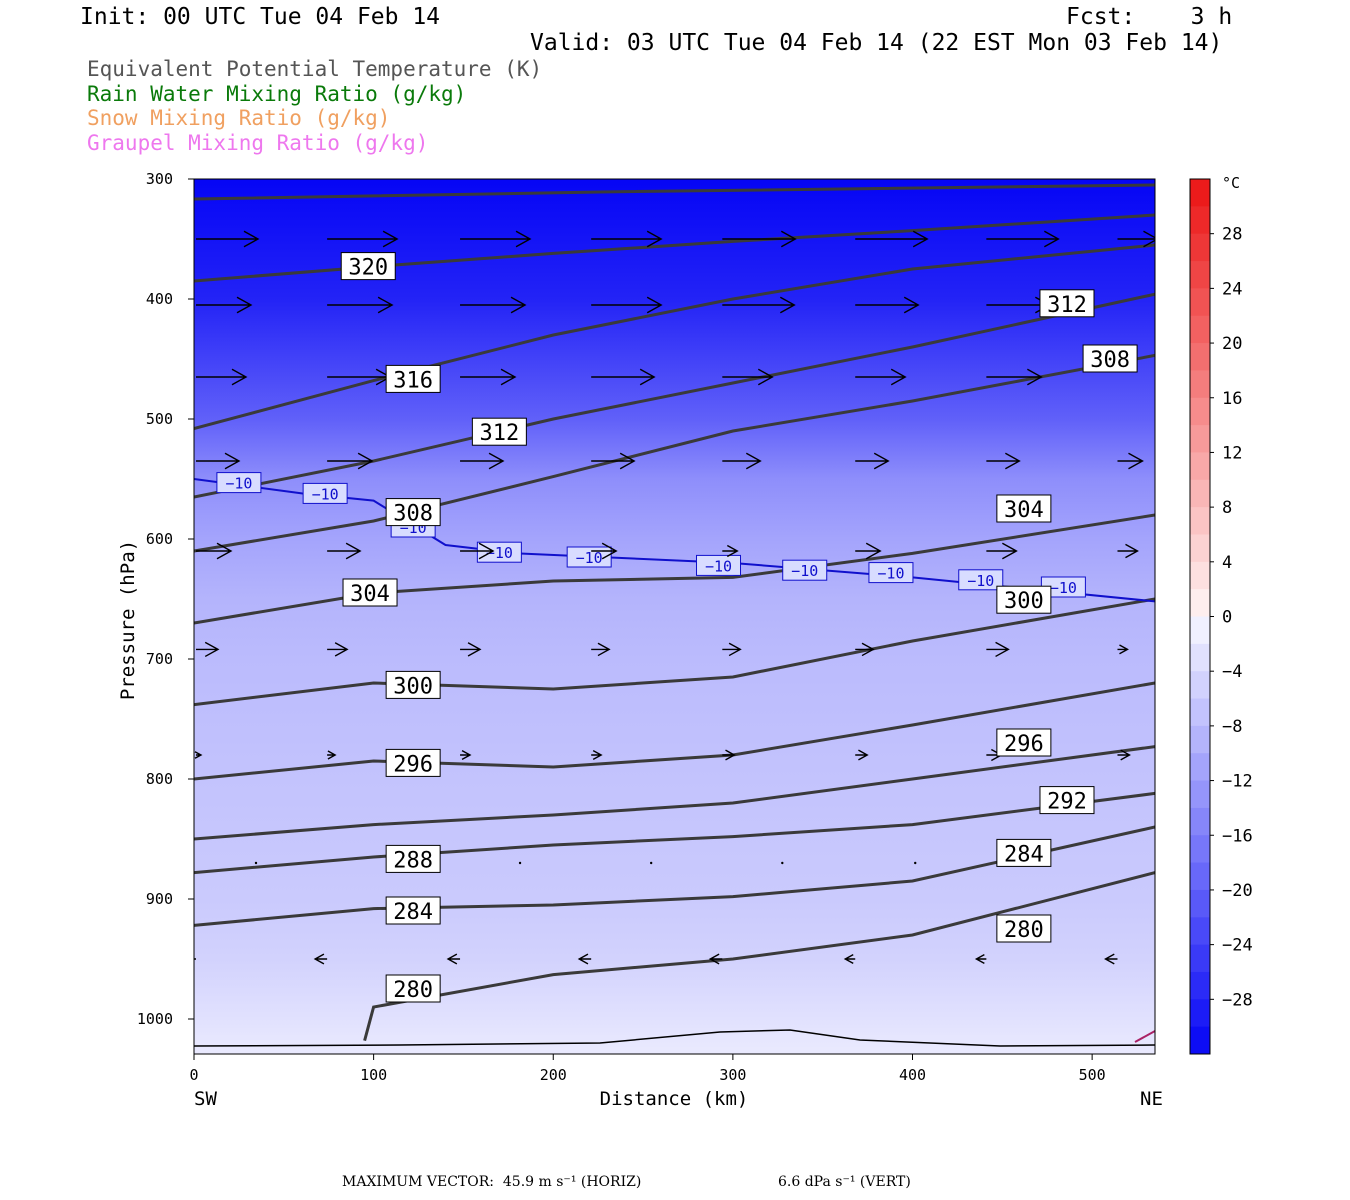 Image resolution: width=1350 pixels, height=1200 pixels. Describe the element at coordinates (315, 69) in the screenshot. I see `field-label-theta-e: Equivalent Potential Temperature (K)` at that location.